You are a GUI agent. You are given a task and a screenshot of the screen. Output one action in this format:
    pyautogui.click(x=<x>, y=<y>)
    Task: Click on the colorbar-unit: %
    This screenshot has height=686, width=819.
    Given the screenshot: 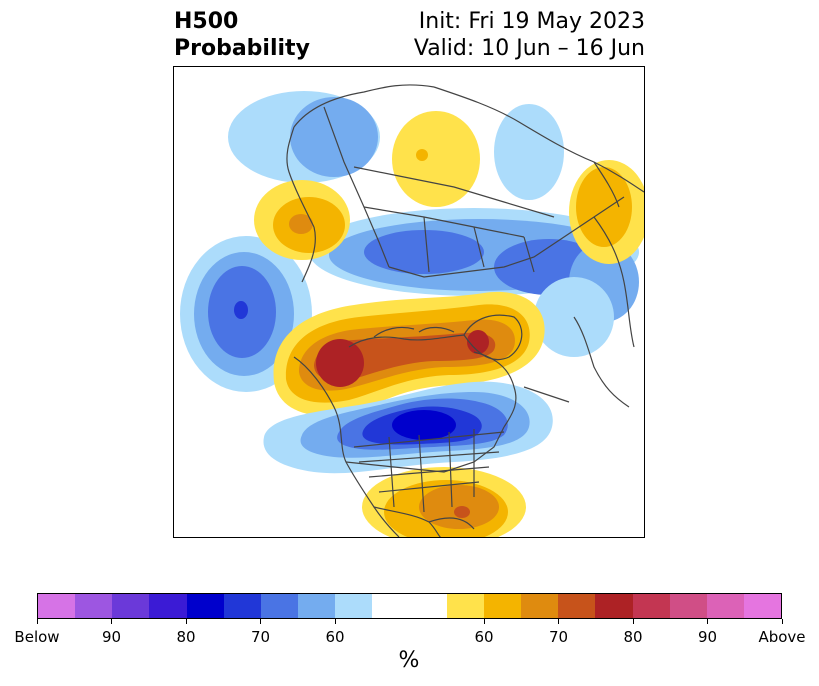 What is the action you would take?
    pyautogui.click(x=409, y=660)
    